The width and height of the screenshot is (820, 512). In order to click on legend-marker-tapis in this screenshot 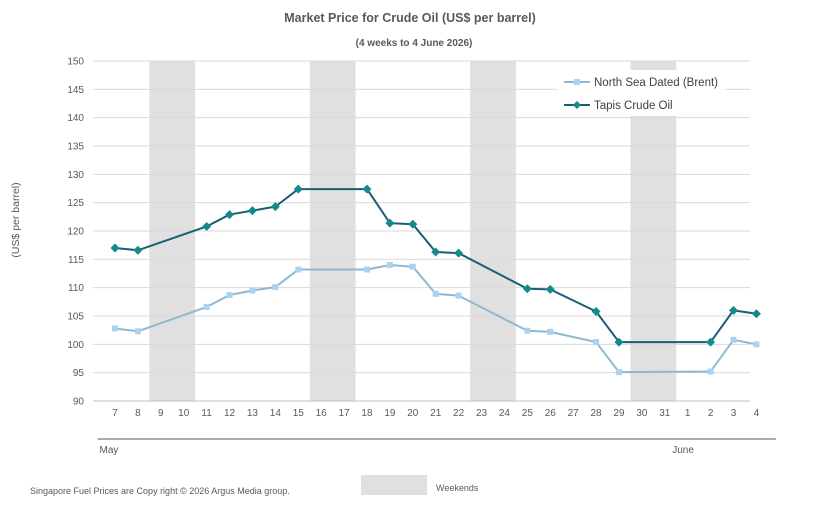, I will do `click(577, 105)`.